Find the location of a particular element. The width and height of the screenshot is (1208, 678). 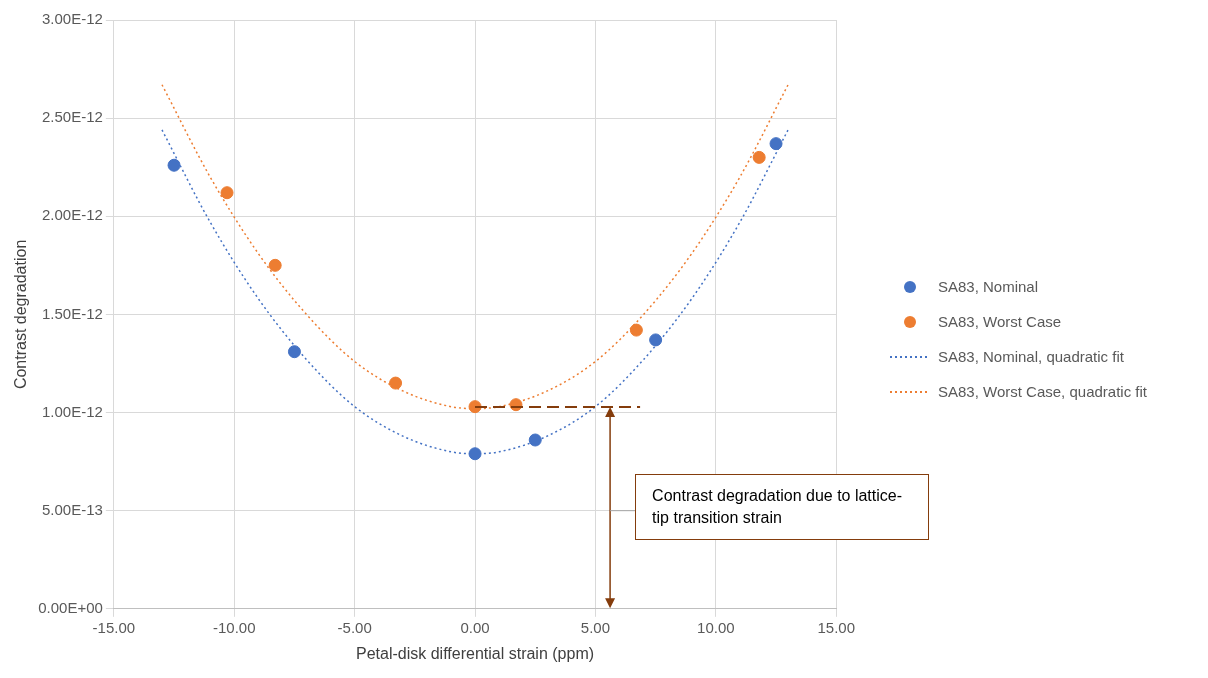

x-tick-label: -5.00 is located at coordinates (354, 627).